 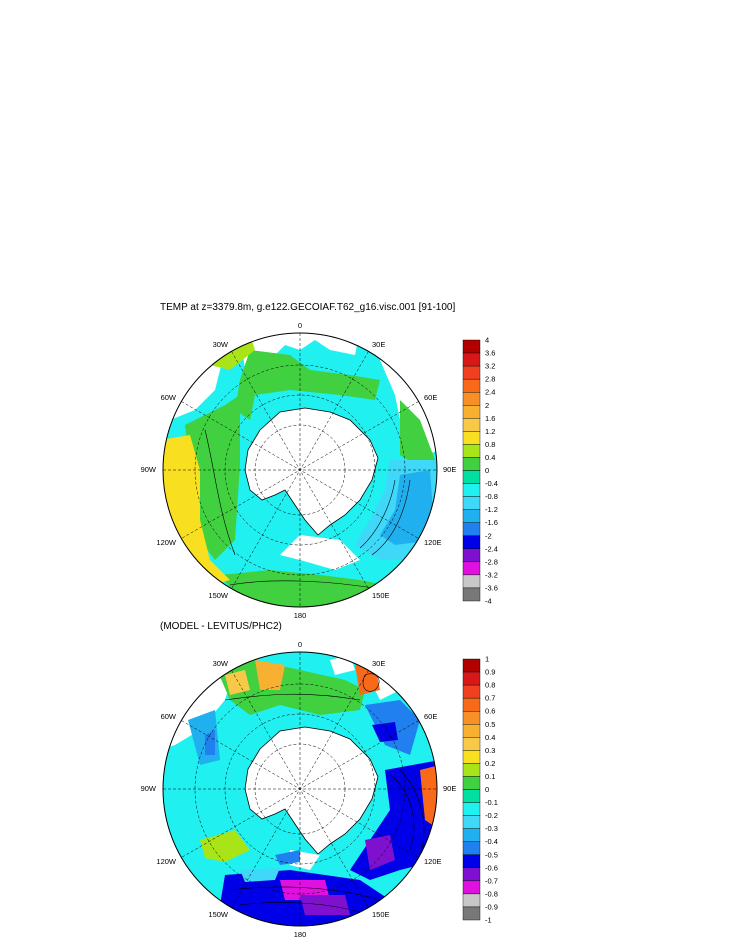 I want to click on map1-lon-label-120e: 120E, so click(x=433, y=542).